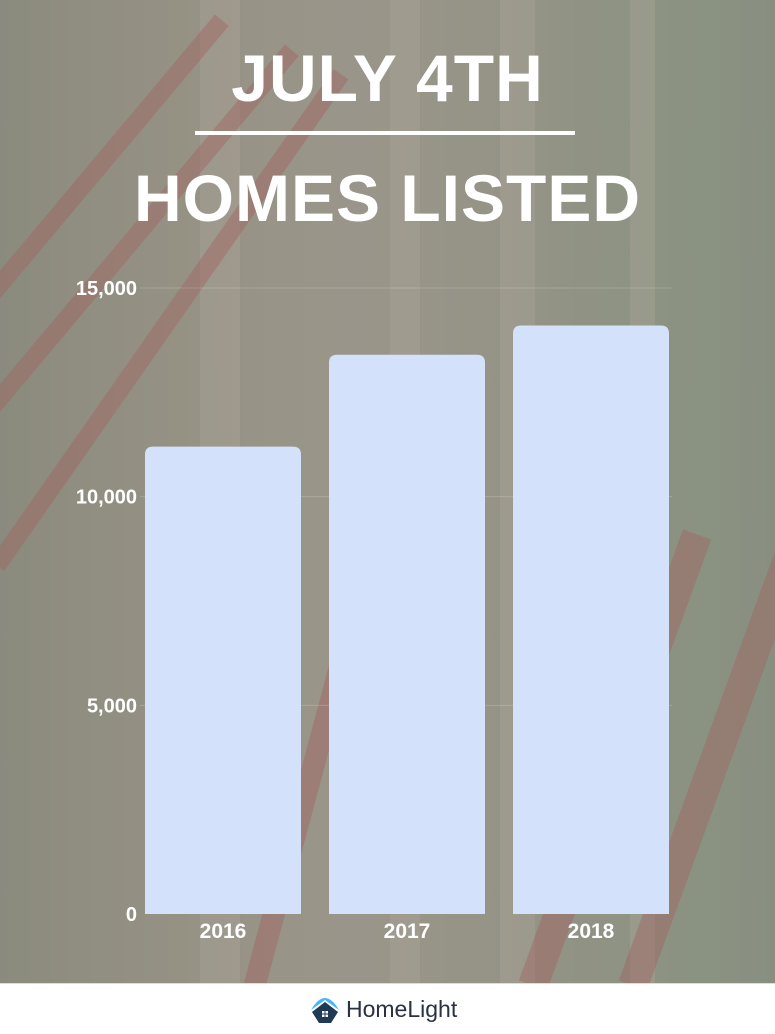  Describe the element at coordinates (591, 931) in the screenshot. I see `x-tick-label: 2018` at that location.